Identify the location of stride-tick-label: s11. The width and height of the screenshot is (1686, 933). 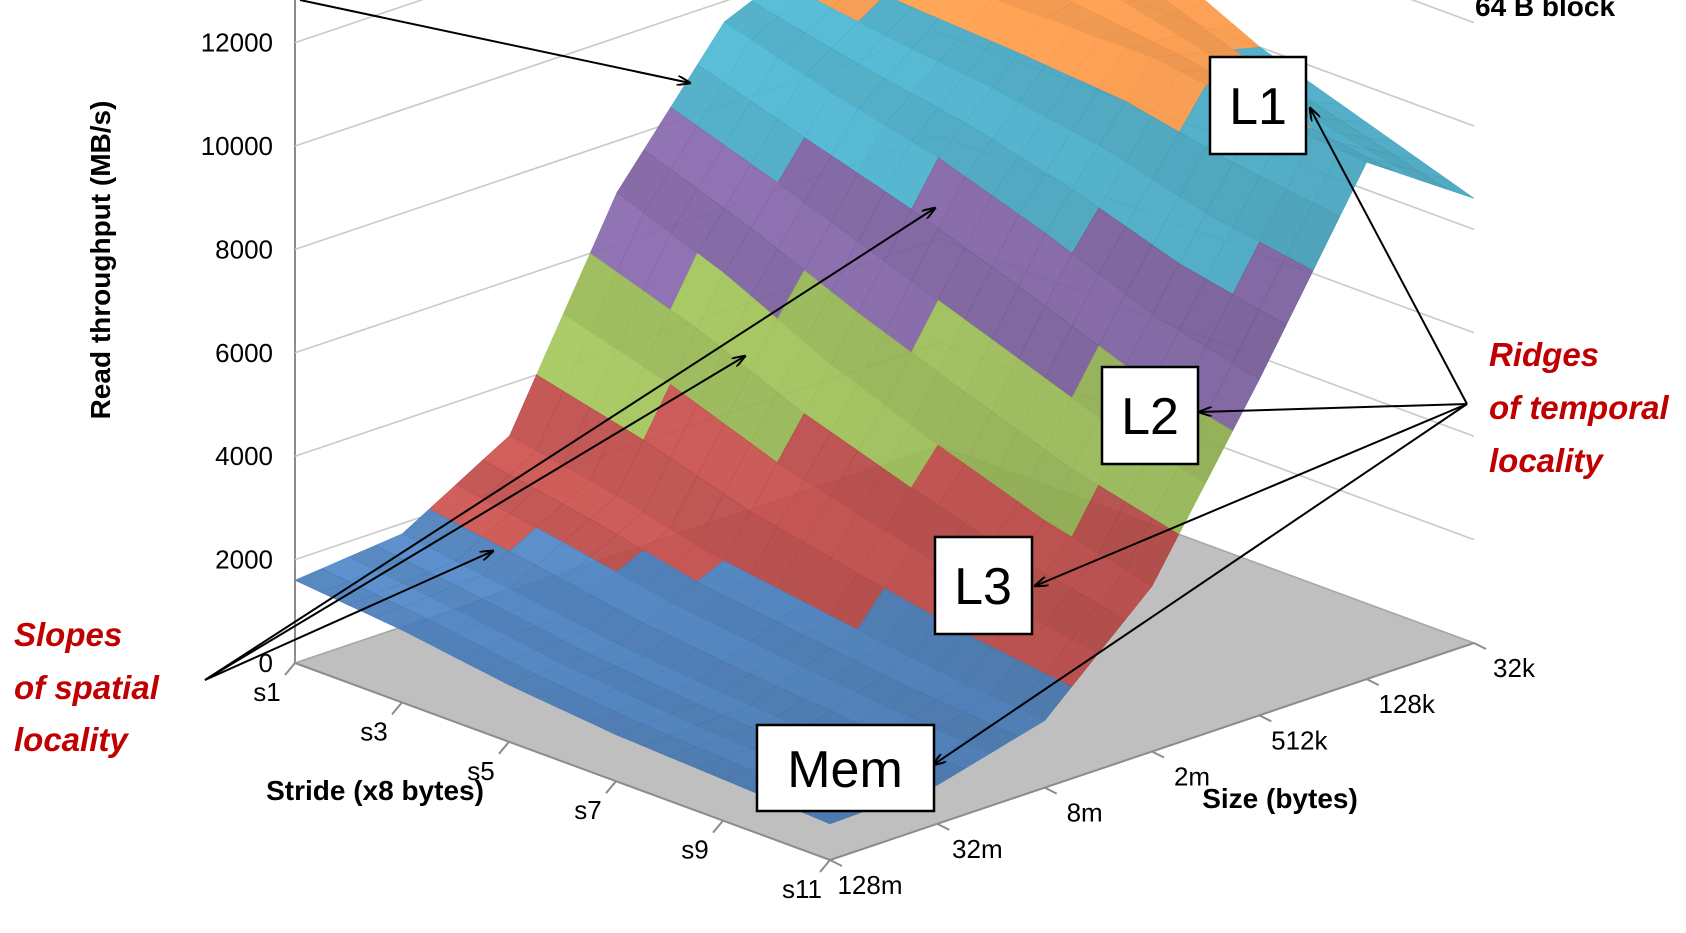
(802, 889).